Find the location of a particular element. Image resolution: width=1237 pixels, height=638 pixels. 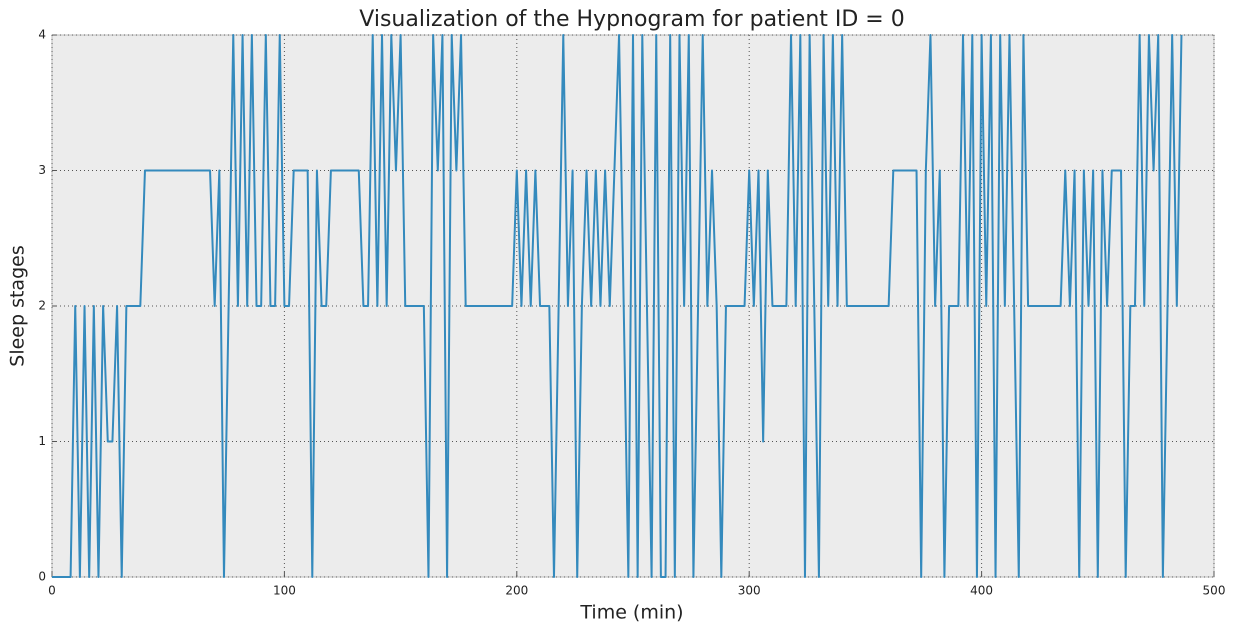

x-tick-label: 500 is located at coordinates (1214, 591).